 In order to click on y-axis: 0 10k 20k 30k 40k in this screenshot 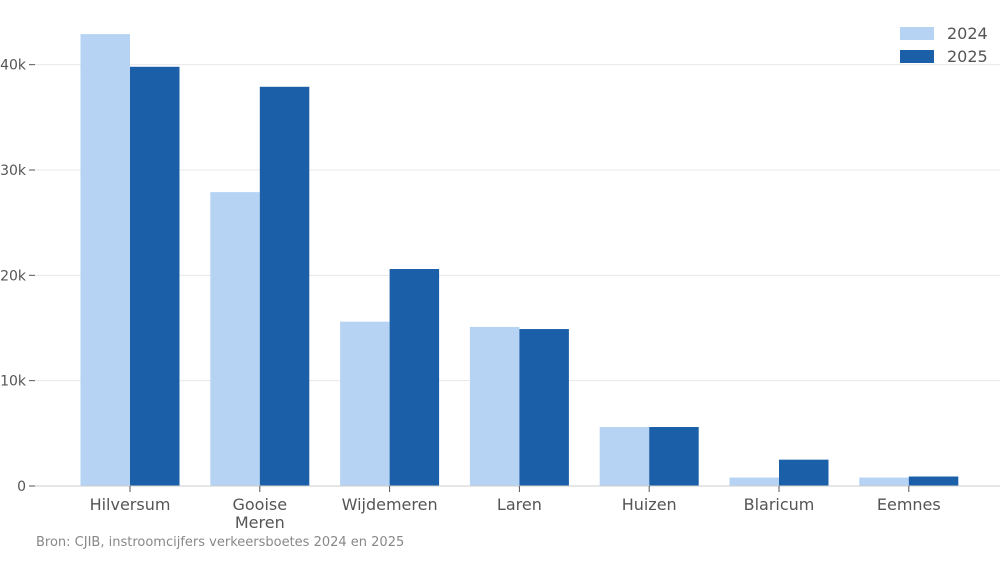, I will do `click(17, 276)`.